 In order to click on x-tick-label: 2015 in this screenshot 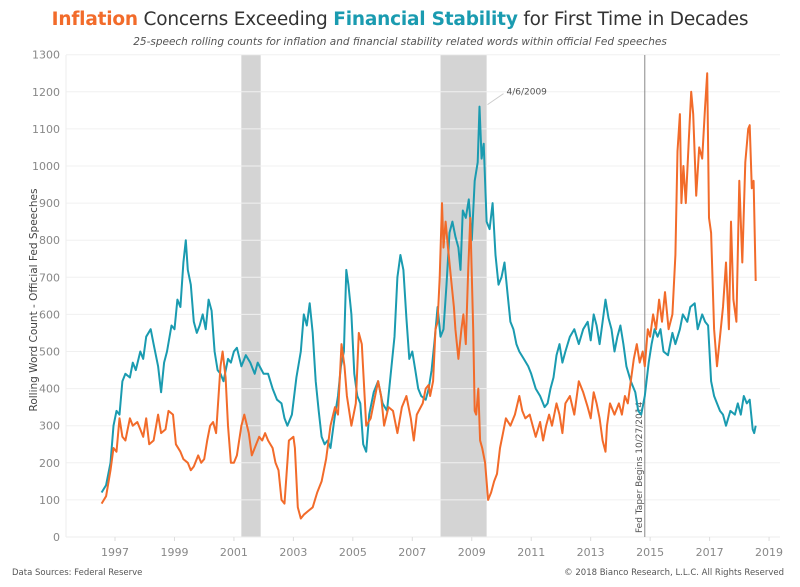, I will do `click(650, 552)`.